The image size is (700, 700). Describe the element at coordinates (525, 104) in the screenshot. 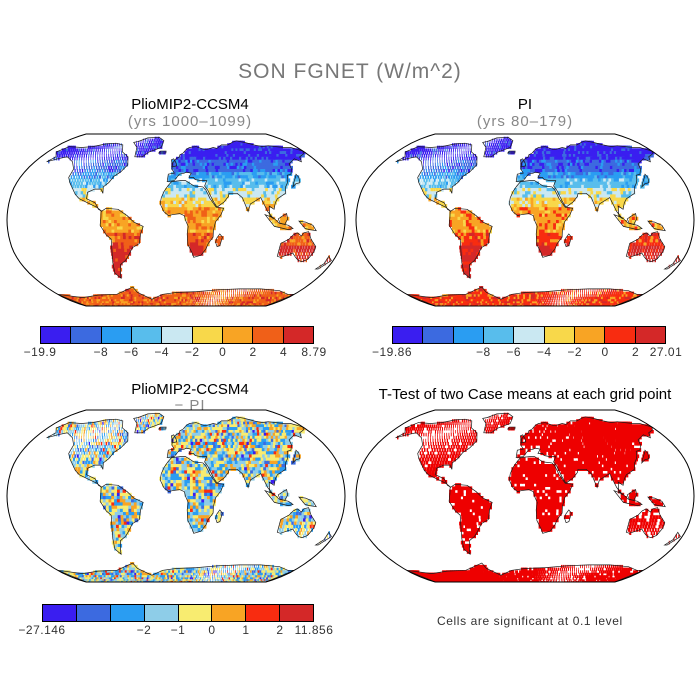

I see `panel-pi-title: PI` at that location.